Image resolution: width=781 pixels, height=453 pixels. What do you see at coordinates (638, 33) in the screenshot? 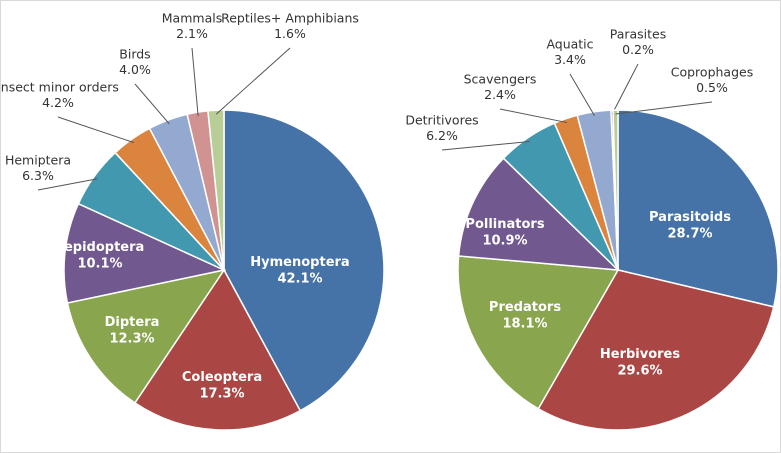
I see `category-label: Parasites` at bounding box center [638, 33].